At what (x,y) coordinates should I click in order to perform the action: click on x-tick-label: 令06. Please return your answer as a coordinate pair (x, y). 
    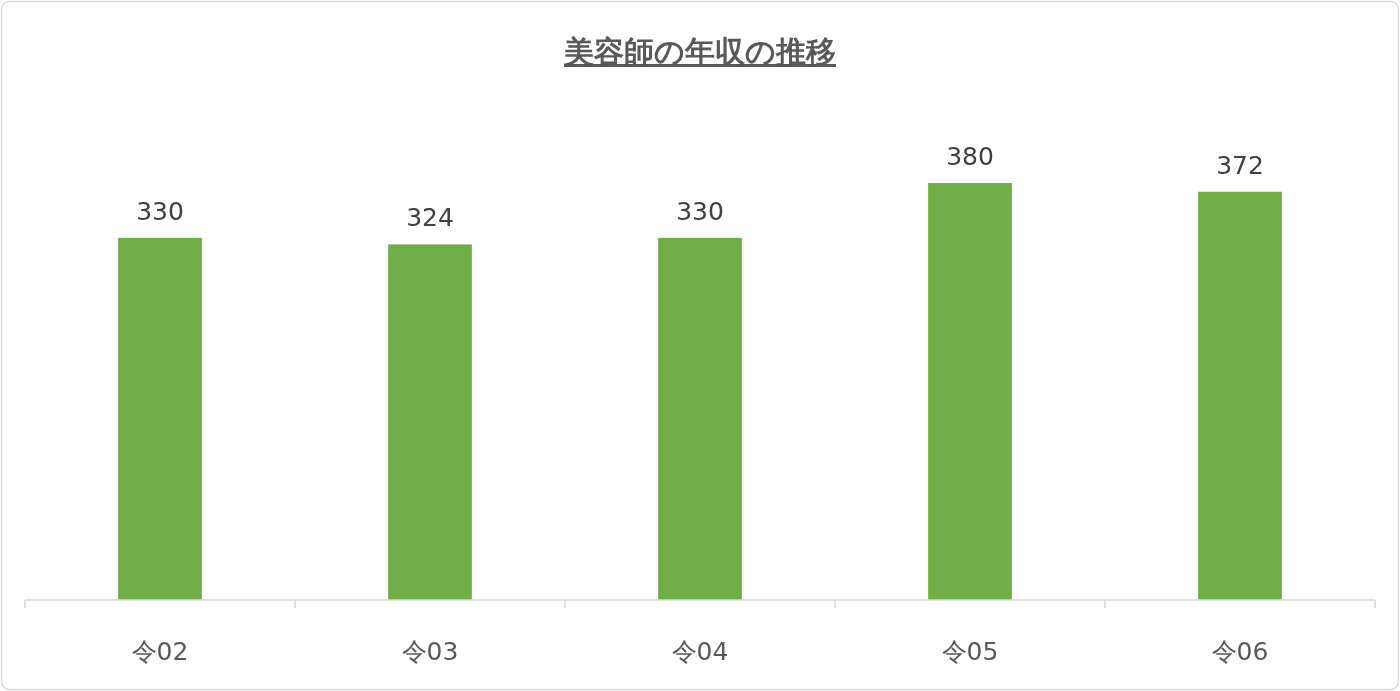
    Looking at the image, I should click on (1240, 651).